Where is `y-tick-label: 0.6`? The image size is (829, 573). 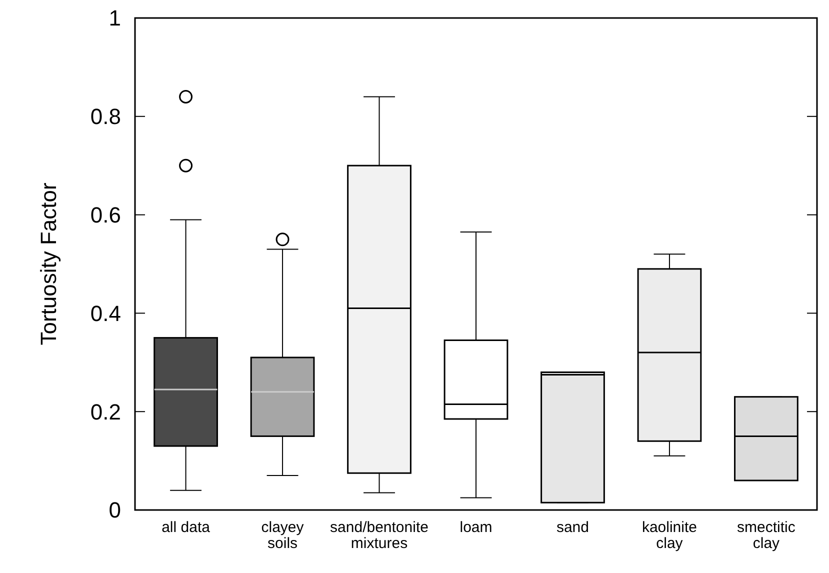
y-tick-label: 0.6 is located at coordinates (105, 215).